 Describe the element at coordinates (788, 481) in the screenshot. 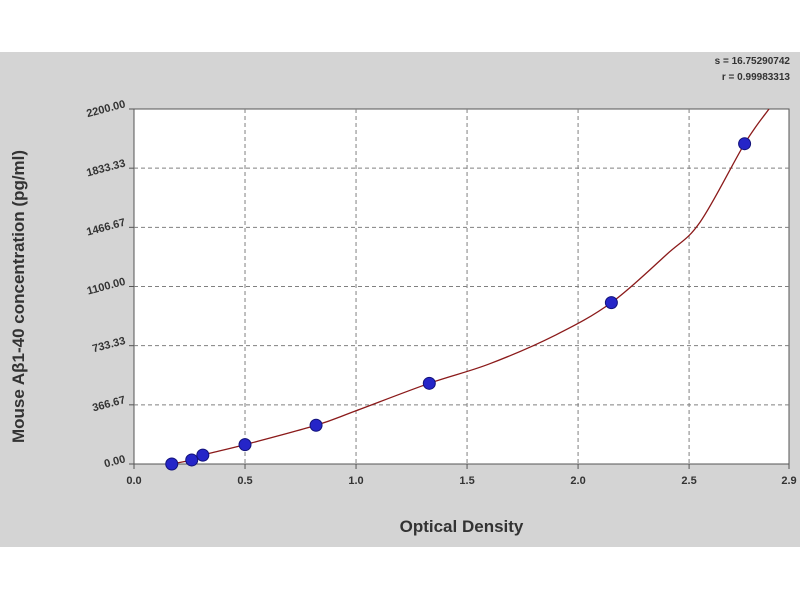

I see `x-tick-label: 2.9` at that location.